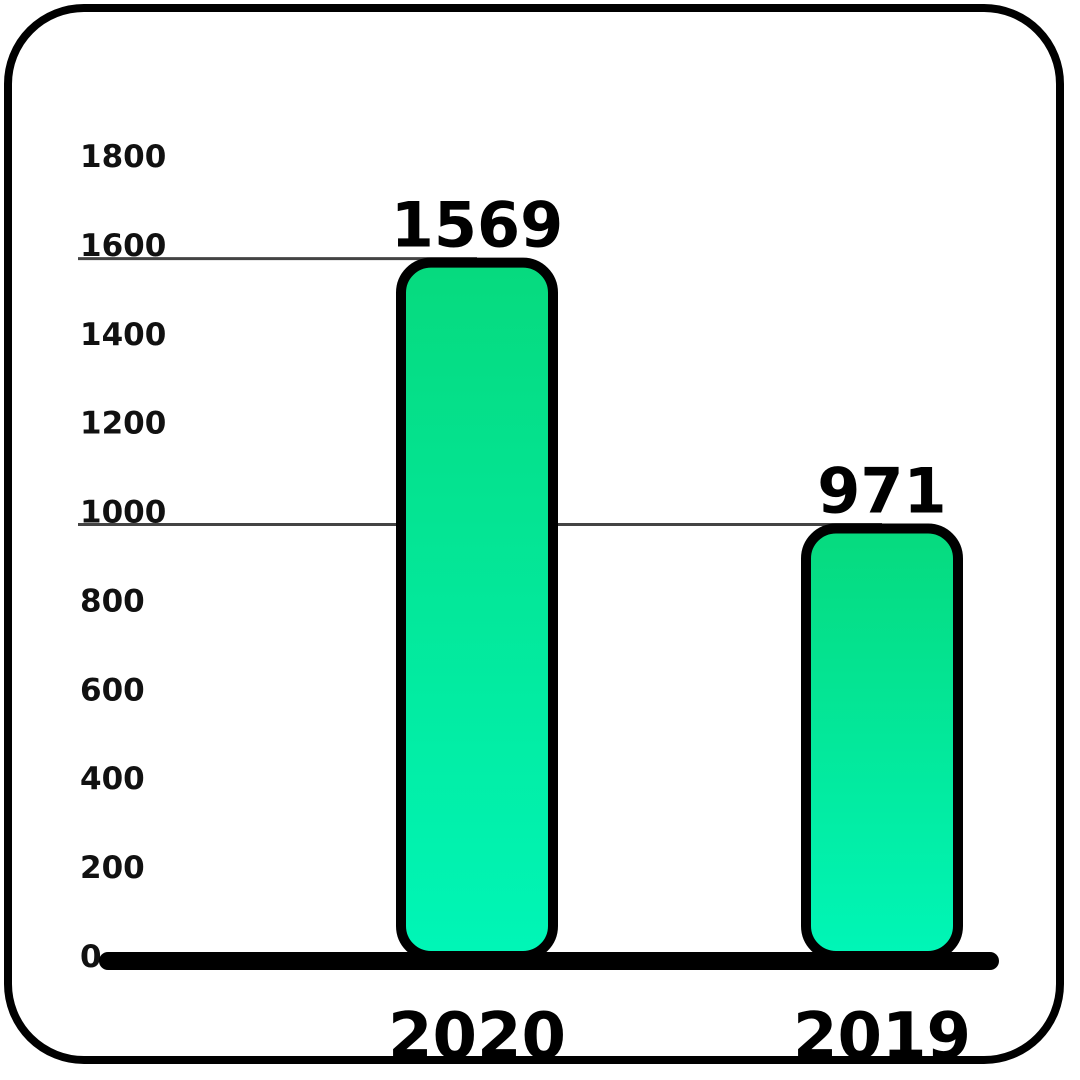  Describe the element at coordinates (112, 868) in the screenshot. I see `y-tick-label: 200` at that location.